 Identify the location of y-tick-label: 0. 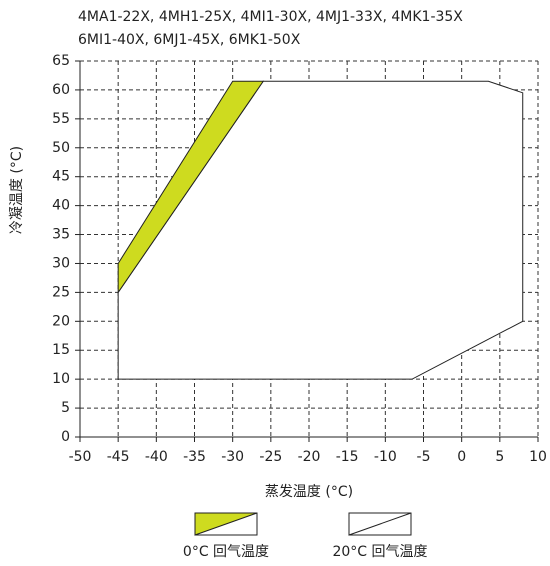
(65, 437).